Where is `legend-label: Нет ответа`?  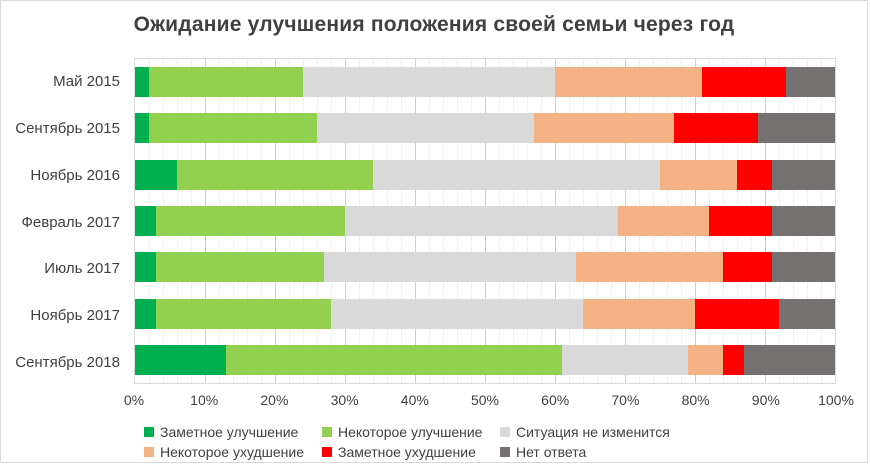 legend-label: Нет ответа is located at coordinates (551, 452).